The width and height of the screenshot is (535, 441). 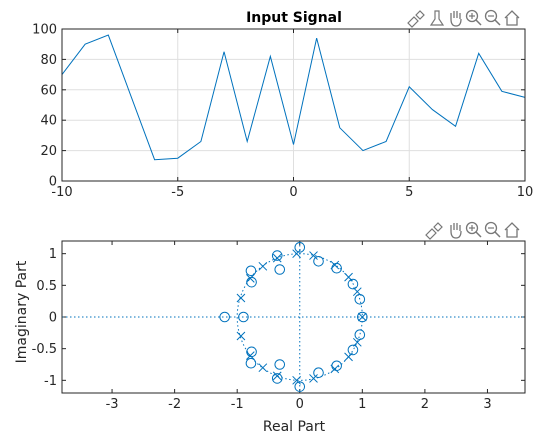 What do you see at coordinates (437, 18) in the screenshot?
I see `data-tips-icon` at bounding box center [437, 18].